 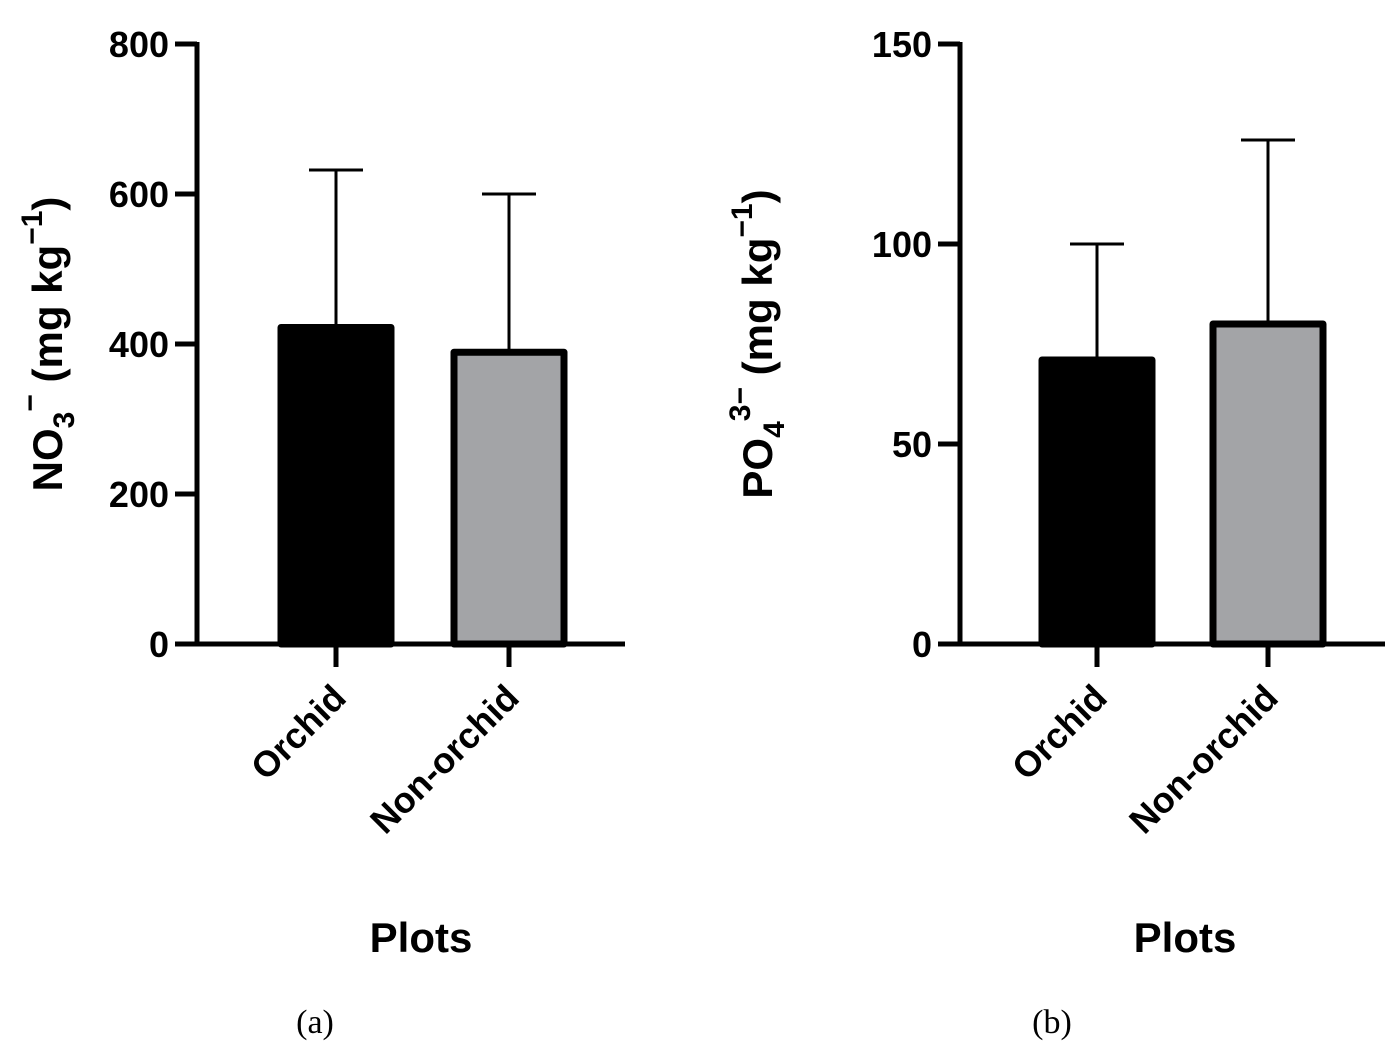 I want to click on y-axis-title-sub: 3, so click(x=64, y=420).